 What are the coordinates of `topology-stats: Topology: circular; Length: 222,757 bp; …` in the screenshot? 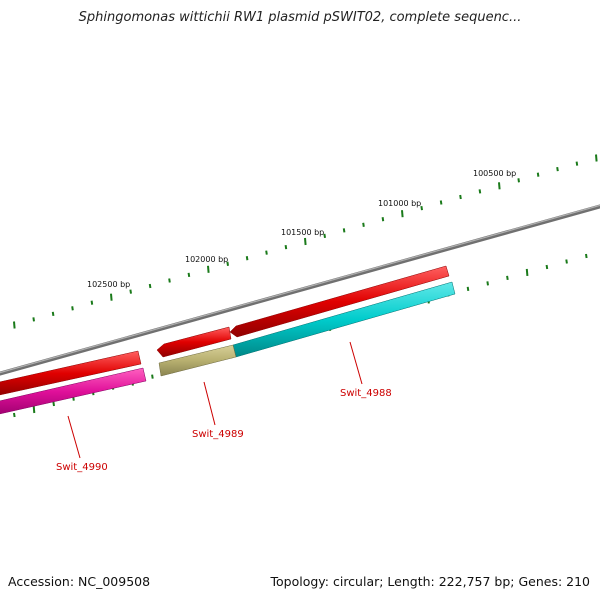 It's located at (430, 581).